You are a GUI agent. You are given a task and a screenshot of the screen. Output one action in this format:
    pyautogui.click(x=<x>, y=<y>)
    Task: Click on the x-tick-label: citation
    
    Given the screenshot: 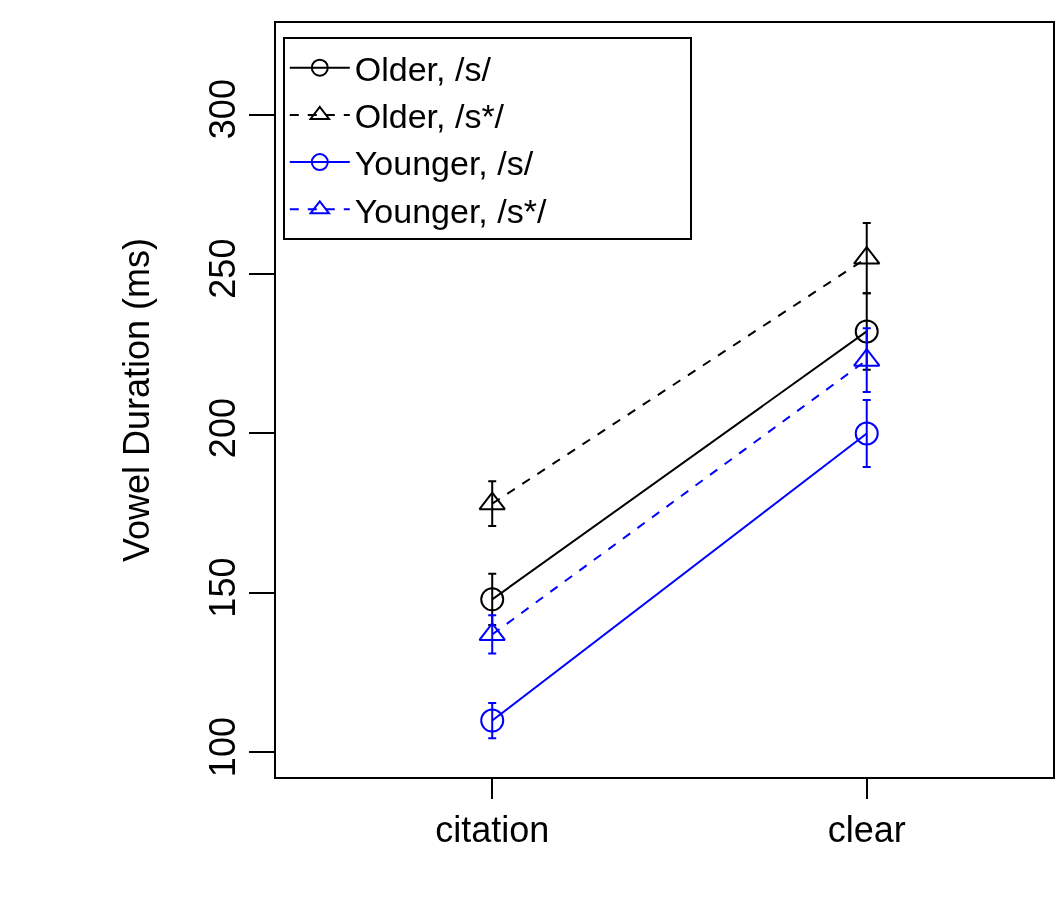 What is the action you would take?
    pyautogui.click(x=492, y=830)
    